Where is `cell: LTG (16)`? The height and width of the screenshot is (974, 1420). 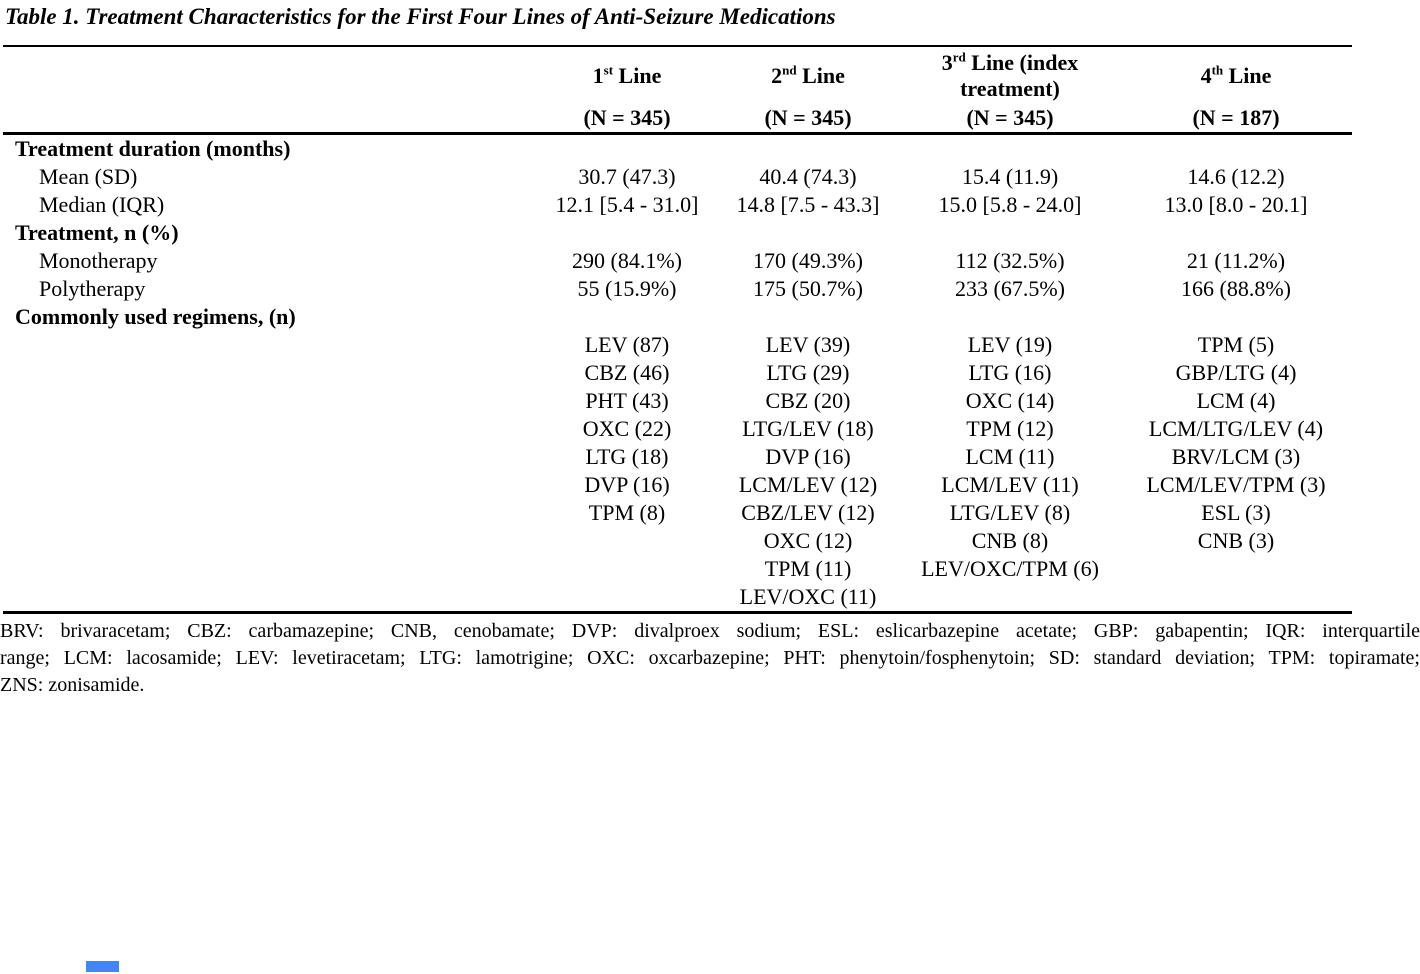
cell: LTG (16) is located at coordinates (1010, 372).